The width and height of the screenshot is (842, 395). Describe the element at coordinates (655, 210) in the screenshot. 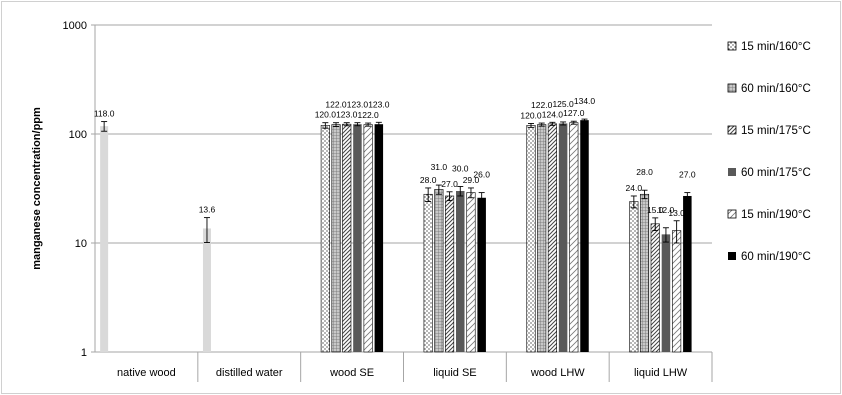

I see `data-label: 15.0` at that location.